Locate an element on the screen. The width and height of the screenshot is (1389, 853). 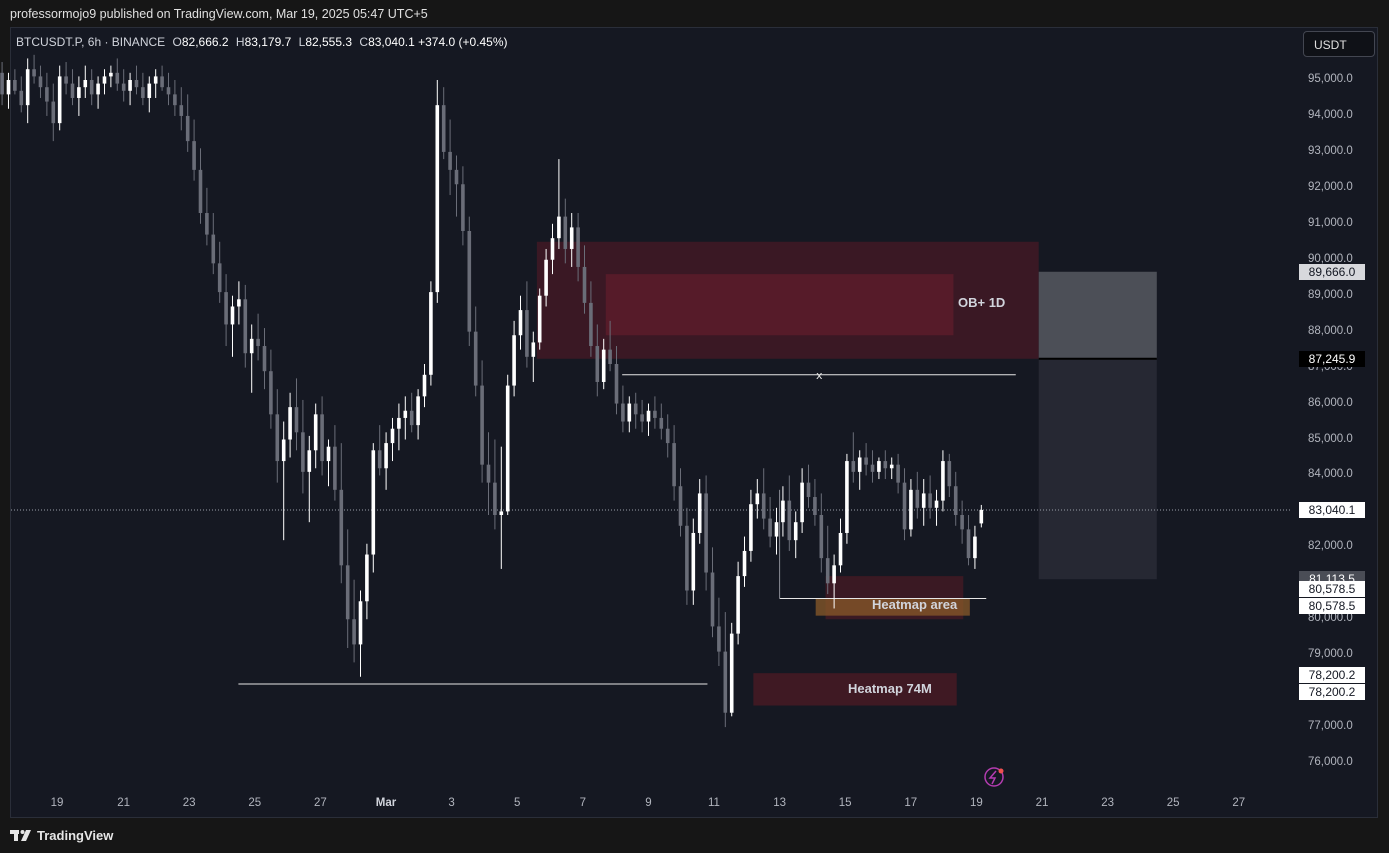
time-tick-label: 9 is located at coordinates (648, 803).